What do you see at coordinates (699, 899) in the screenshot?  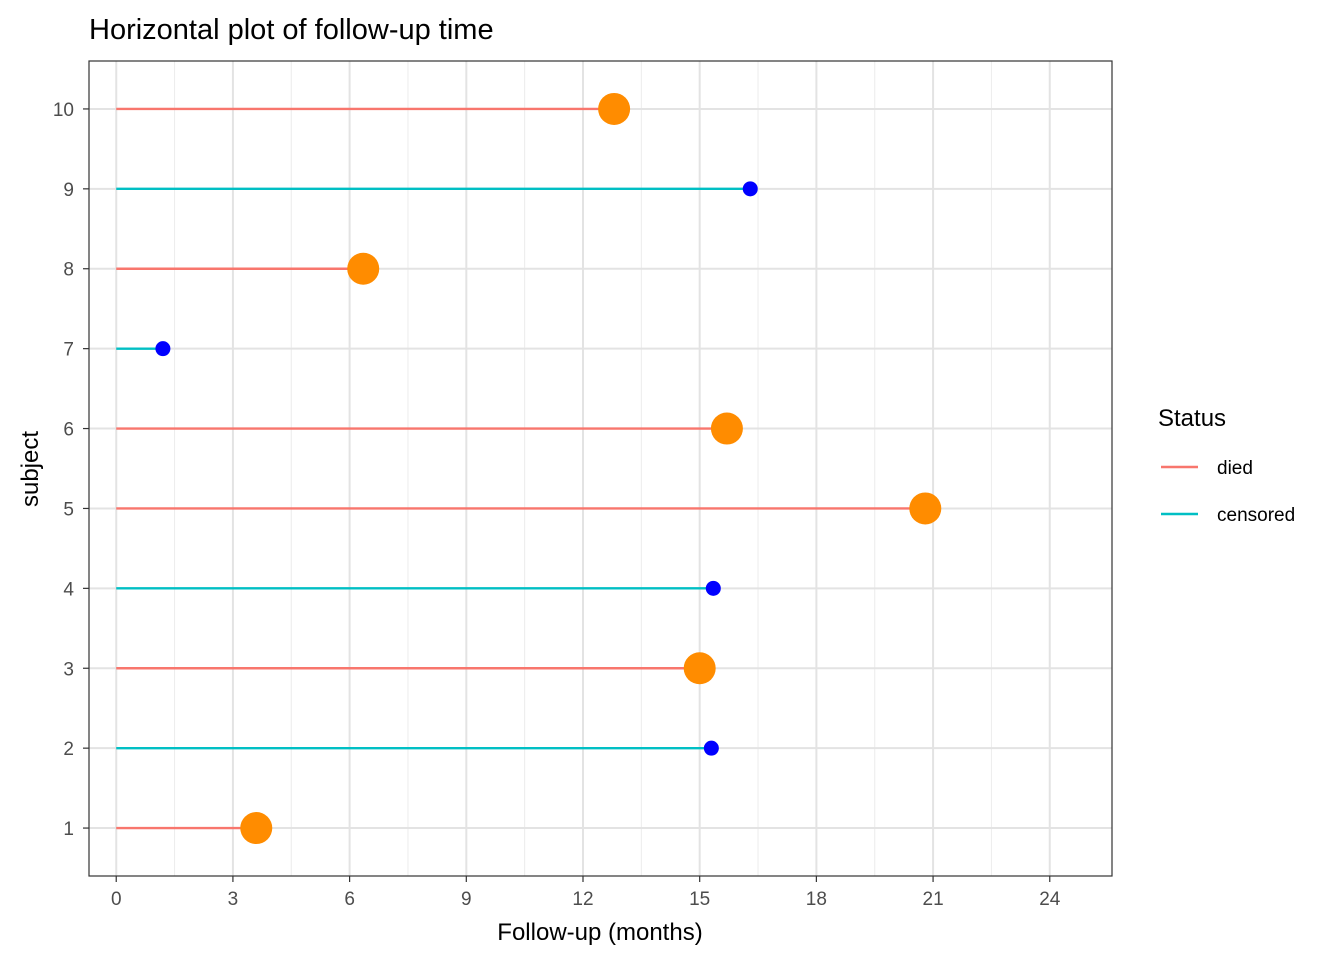 I see `x-tick-label: 15` at bounding box center [699, 899].